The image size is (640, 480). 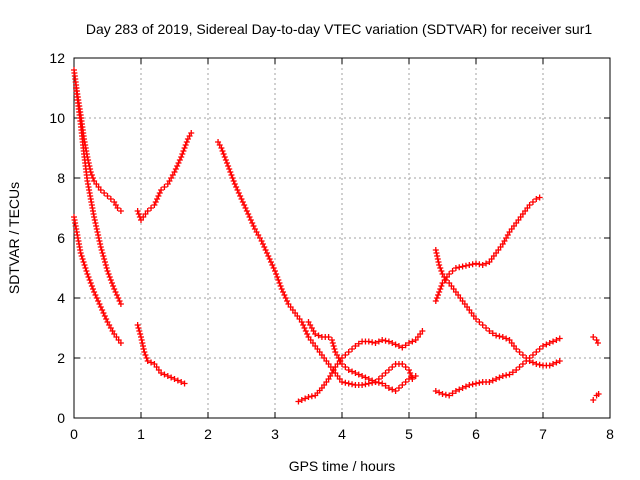 What do you see at coordinates (497, 308) in the screenshot?
I see `series-arc-i` at bounding box center [497, 308].